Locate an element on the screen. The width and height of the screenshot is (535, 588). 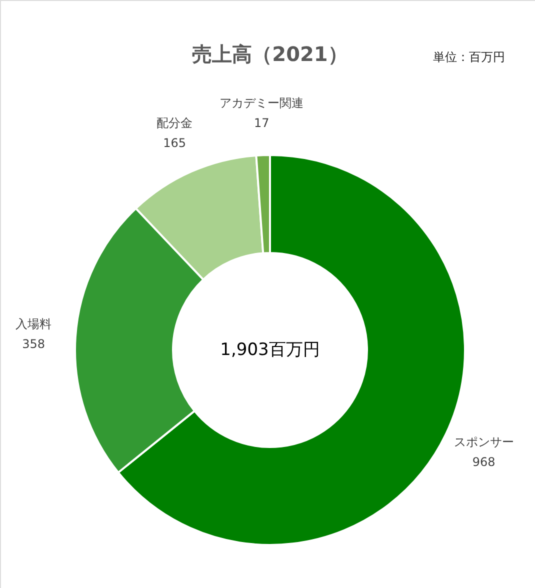
data-label: 17 is located at coordinates (262, 123).